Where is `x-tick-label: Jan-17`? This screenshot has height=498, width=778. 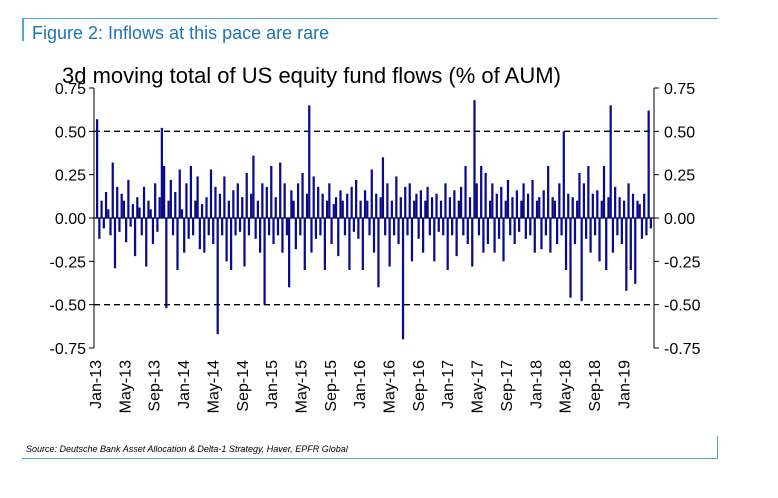
x-tick-label: Jan-17 is located at coordinates (448, 384).